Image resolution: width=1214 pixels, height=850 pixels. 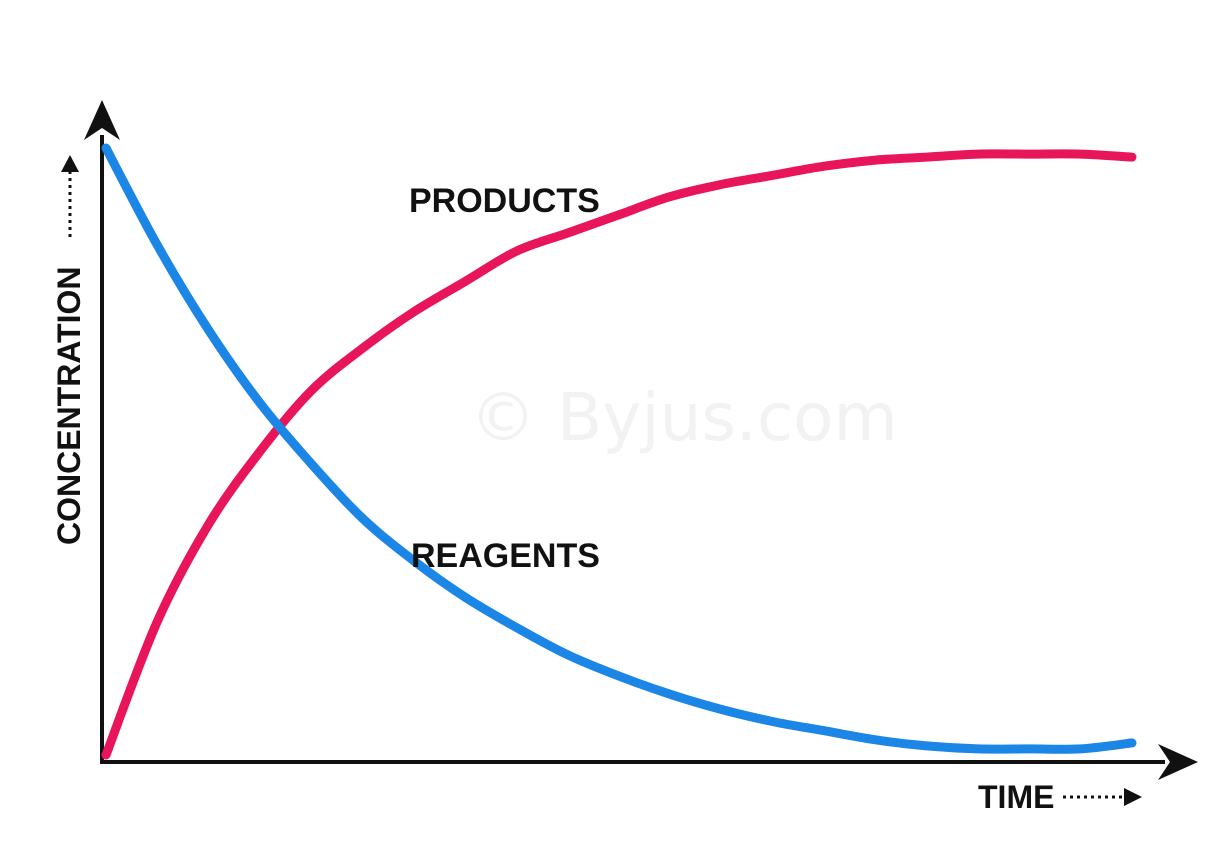 What do you see at coordinates (1060, 797) in the screenshot?
I see `x-axis-title: TIME` at bounding box center [1060, 797].